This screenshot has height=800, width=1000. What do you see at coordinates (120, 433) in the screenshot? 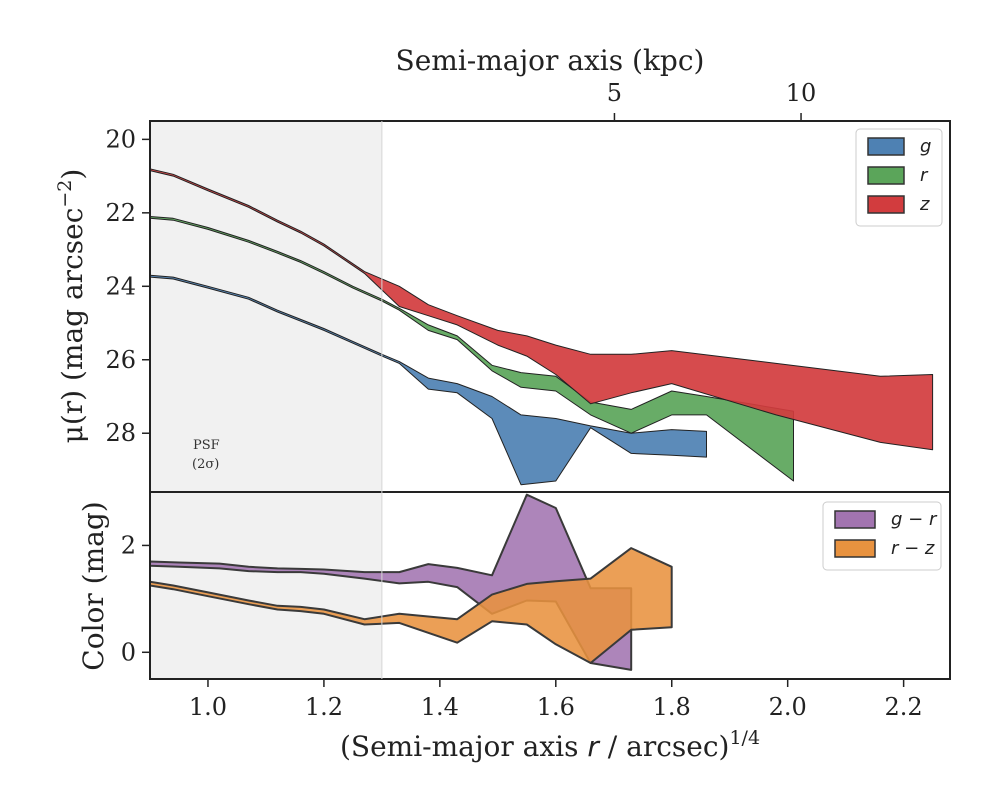
I see `top-y-tick-label-4: 28` at bounding box center [120, 433].